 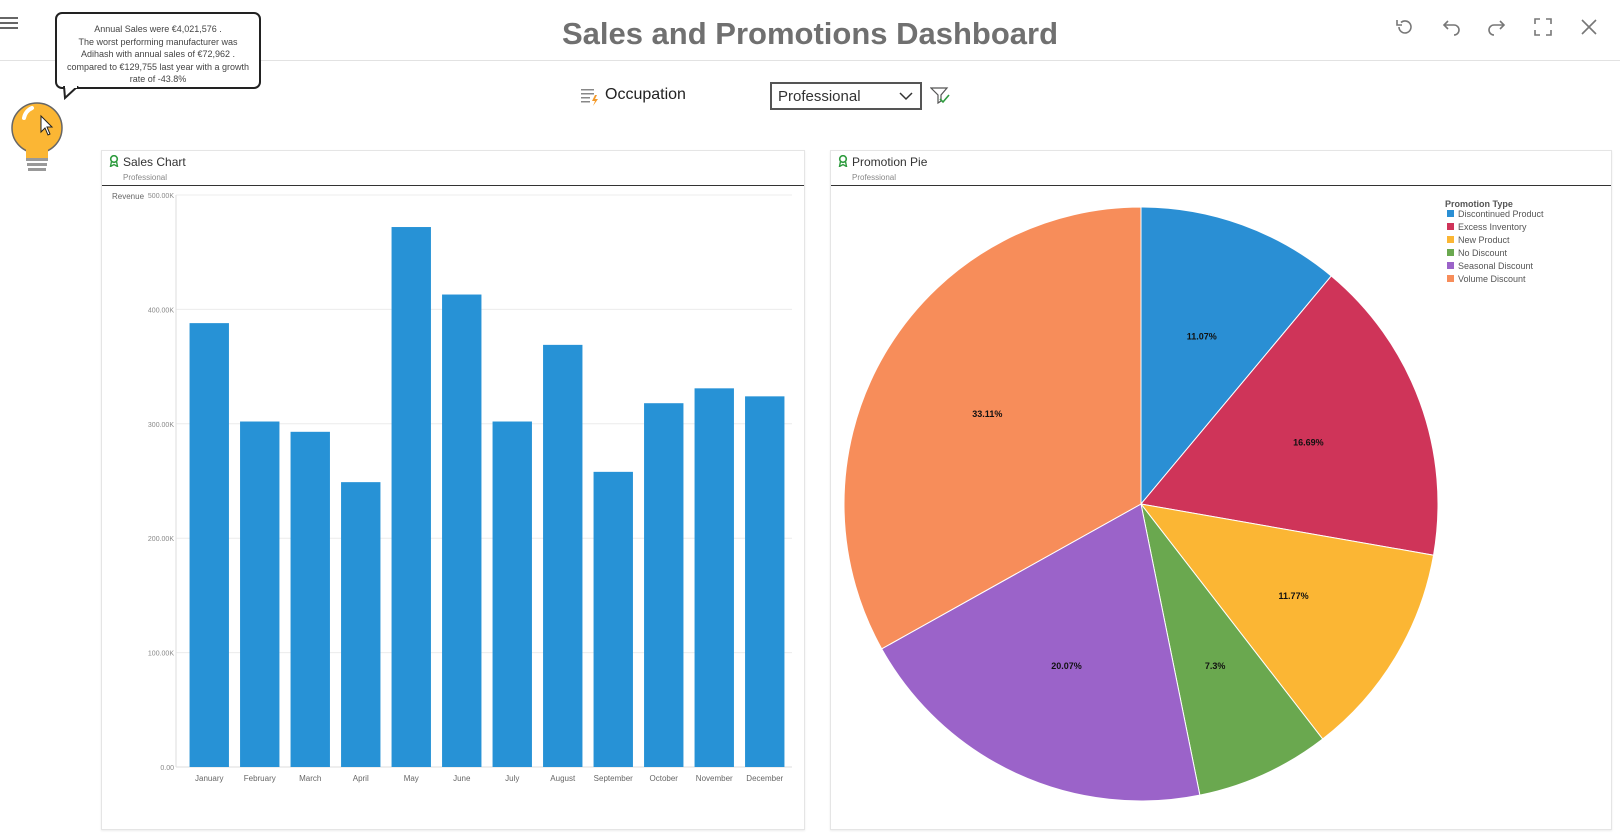 I want to click on y-tick-label: 500.00K, so click(x=161, y=196).